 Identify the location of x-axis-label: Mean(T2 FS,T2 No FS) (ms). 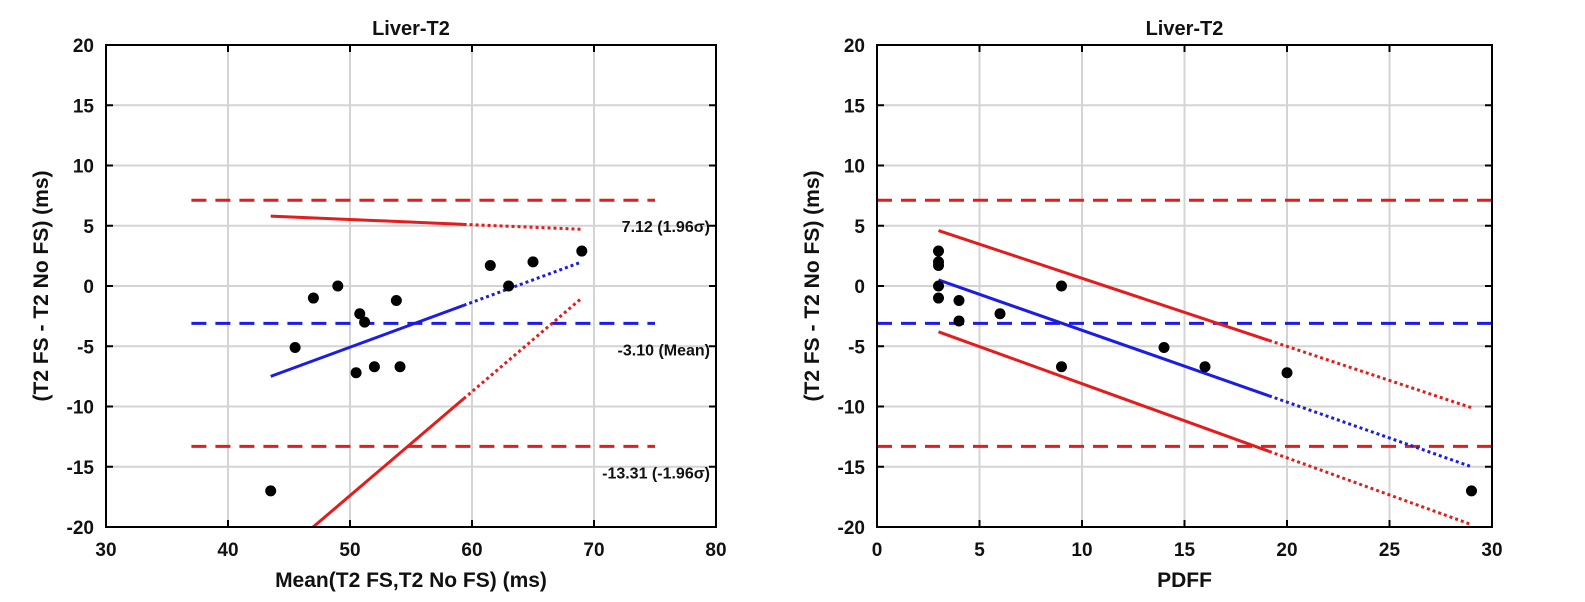
(411, 580).